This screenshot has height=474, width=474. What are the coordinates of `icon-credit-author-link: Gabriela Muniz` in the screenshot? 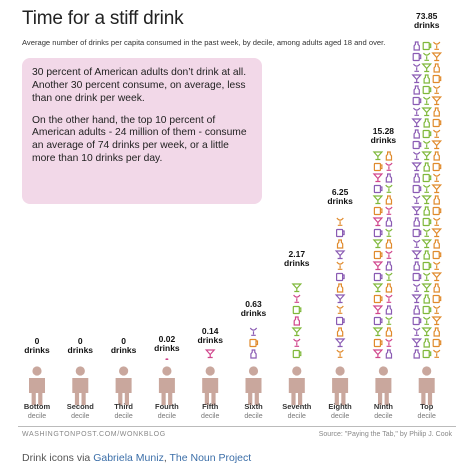 It's located at (128, 458).